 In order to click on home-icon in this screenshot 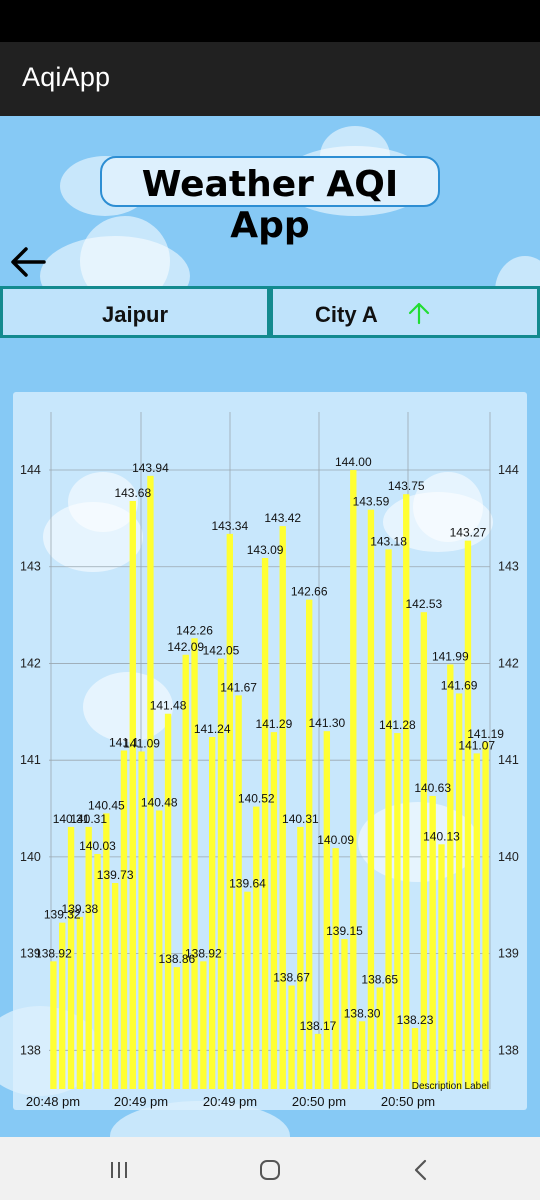, I will do `click(270, 1170)`.